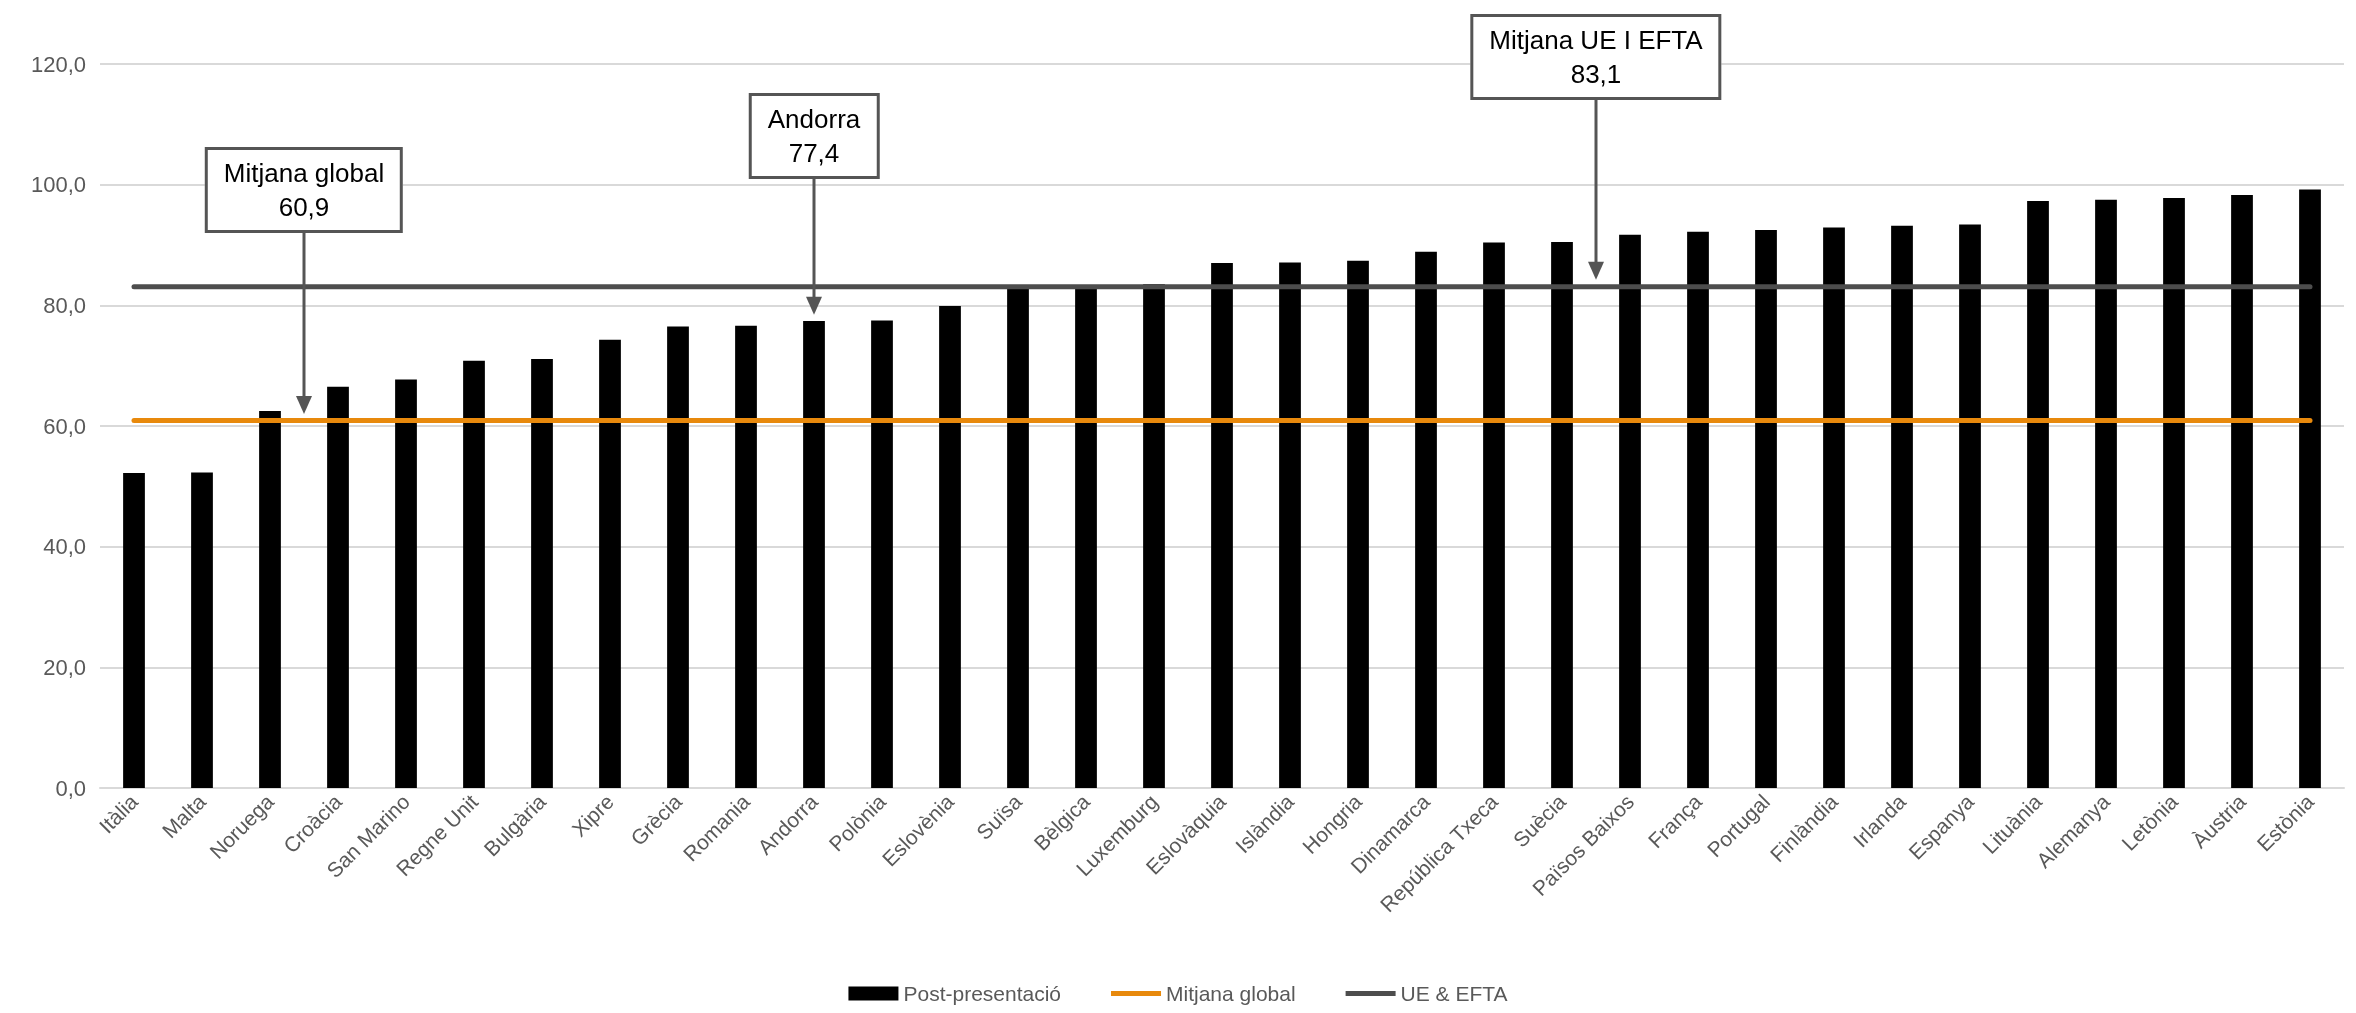 Image resolution: width=2356 pixels, height=1013 pixels. I want to click on y-tick-label: 100,0, so click(58, 185).